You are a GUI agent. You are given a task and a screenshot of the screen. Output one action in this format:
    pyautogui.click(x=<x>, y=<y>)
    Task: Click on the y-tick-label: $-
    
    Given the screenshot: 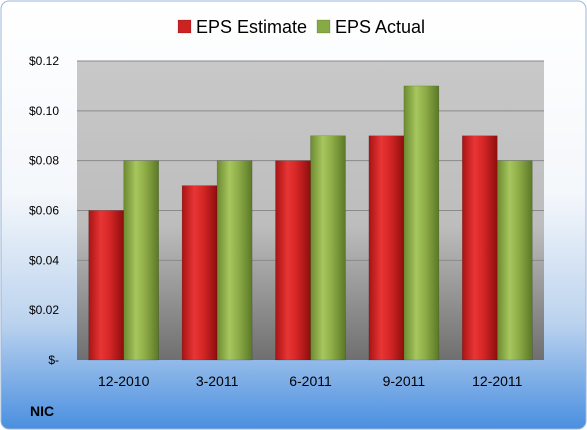 What is the action you would take?
    pyautogui.click(x=53, y=360)
    